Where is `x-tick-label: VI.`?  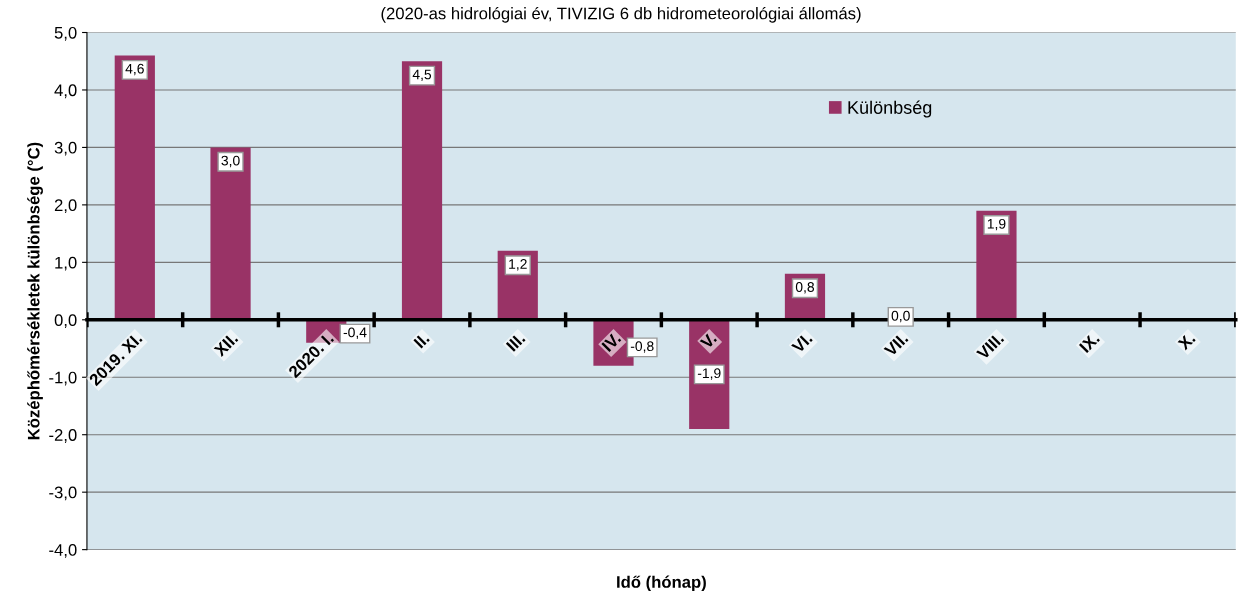 x-tick-label: VI. is located at coordinates (802, 343).